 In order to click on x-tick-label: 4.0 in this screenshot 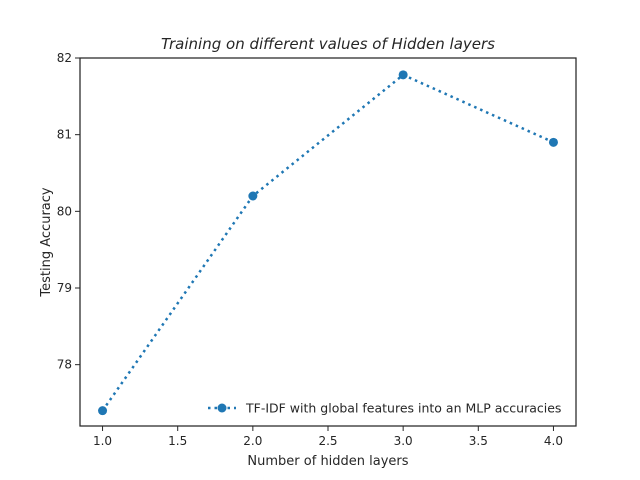, I will do `click(553, 441)`.